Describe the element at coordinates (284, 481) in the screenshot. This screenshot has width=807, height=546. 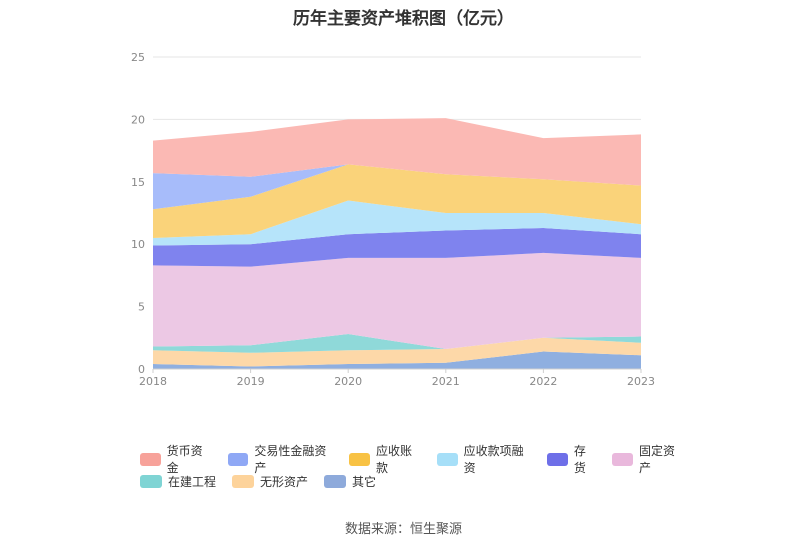
I see `legend-label: 无形资产` at that location.